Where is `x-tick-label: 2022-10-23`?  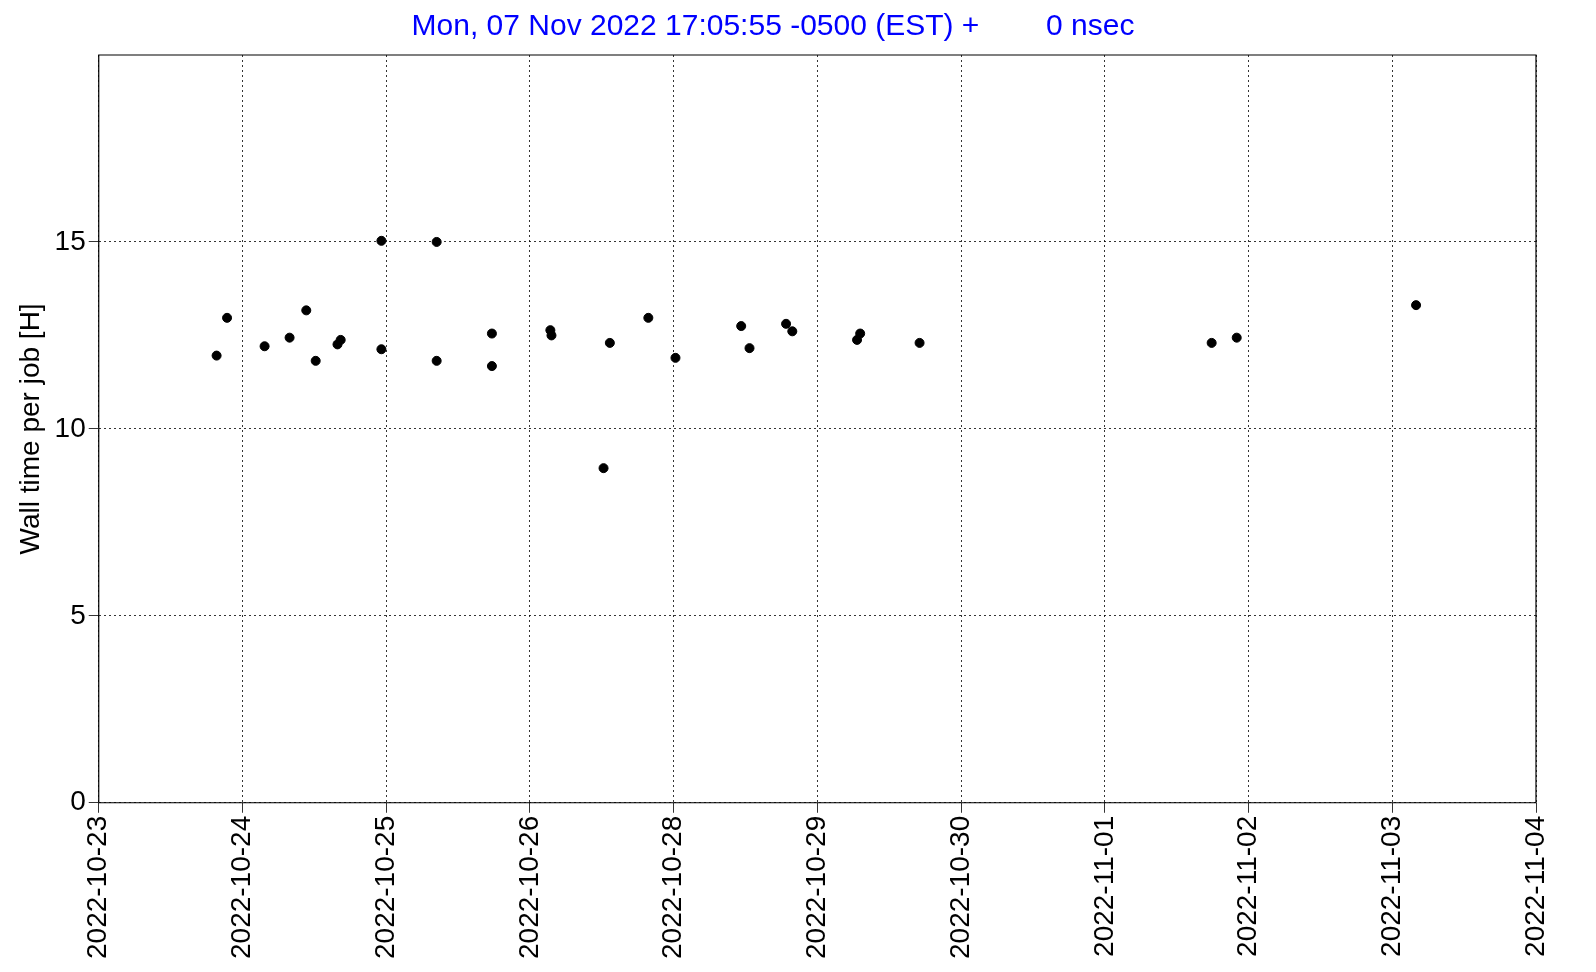 x-tick-label: 2022-10-23 is located at coordinates (97, 887).